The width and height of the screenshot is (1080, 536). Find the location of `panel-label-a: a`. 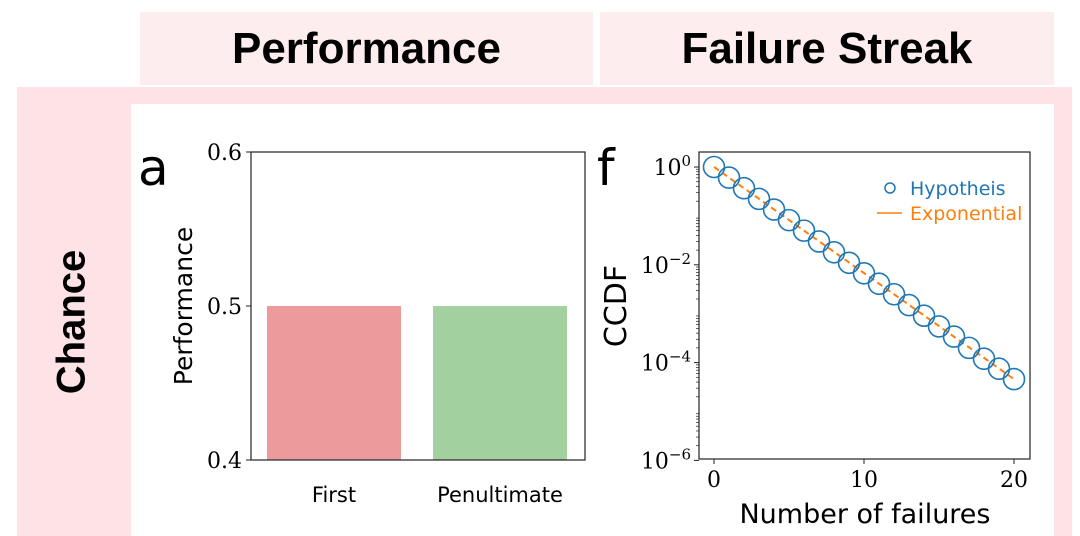

panel-label-a: a is located at coordinates (153, 168).